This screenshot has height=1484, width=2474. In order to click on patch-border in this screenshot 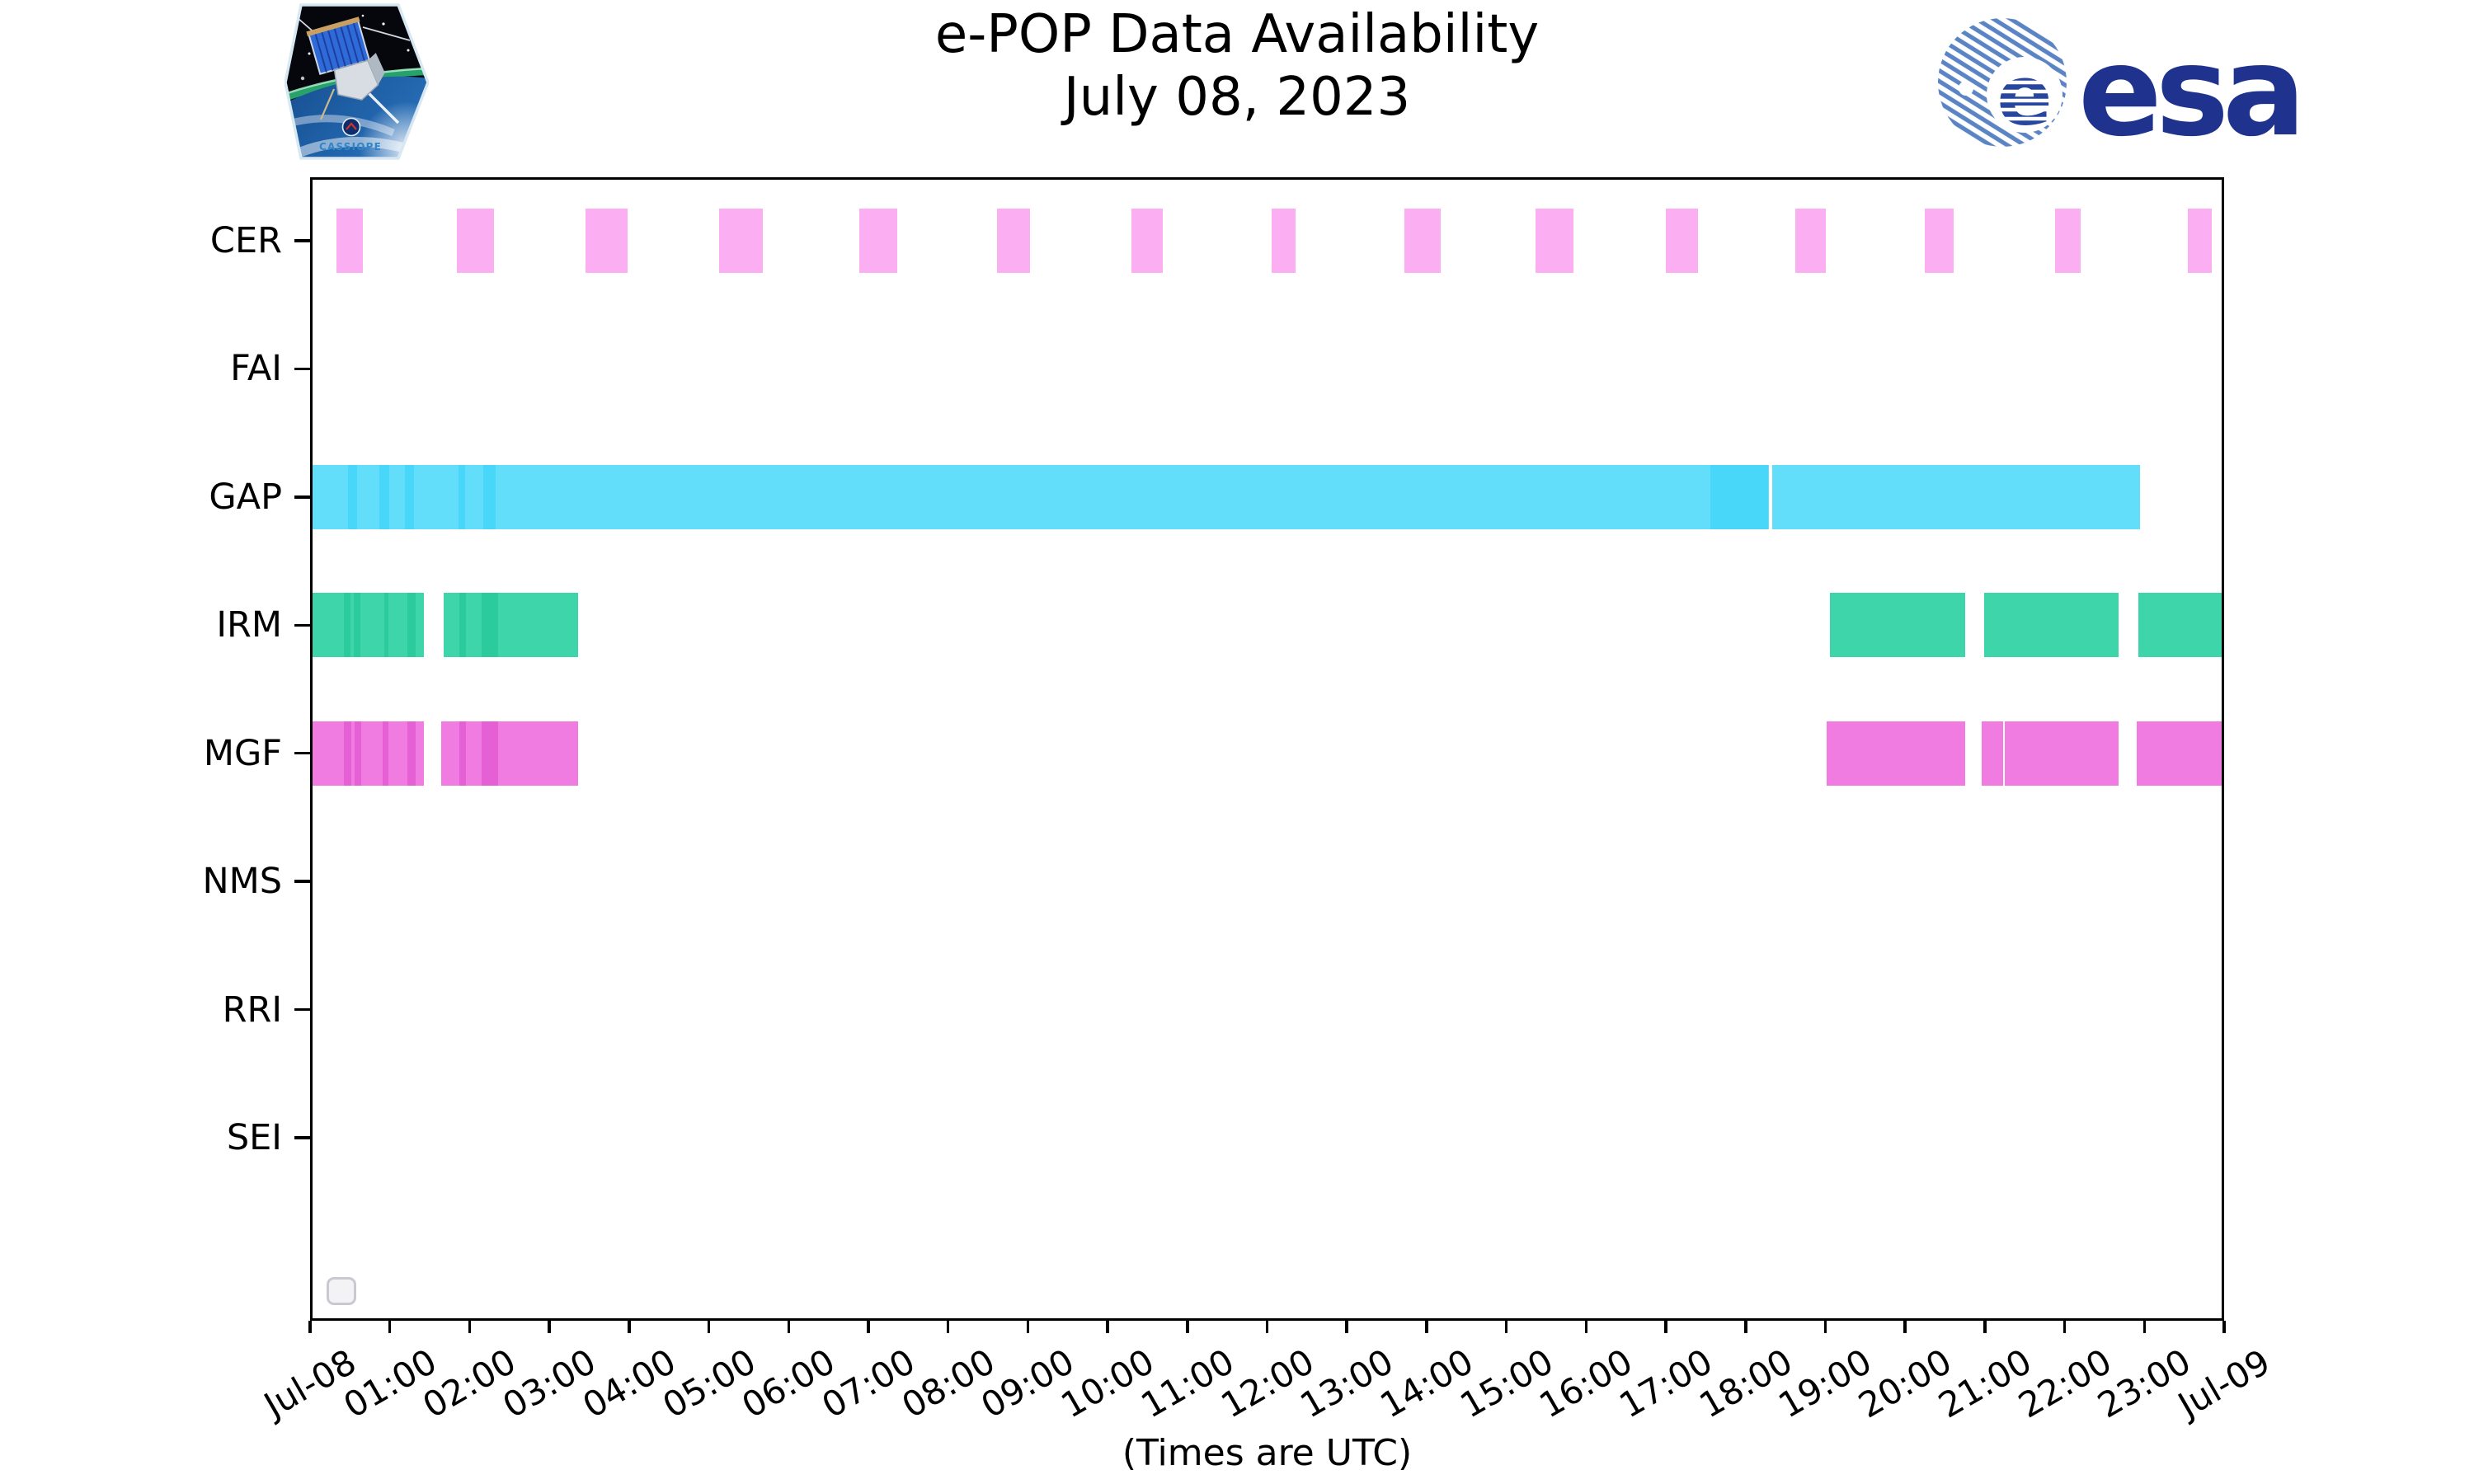, I will do `click(357, 81)`.